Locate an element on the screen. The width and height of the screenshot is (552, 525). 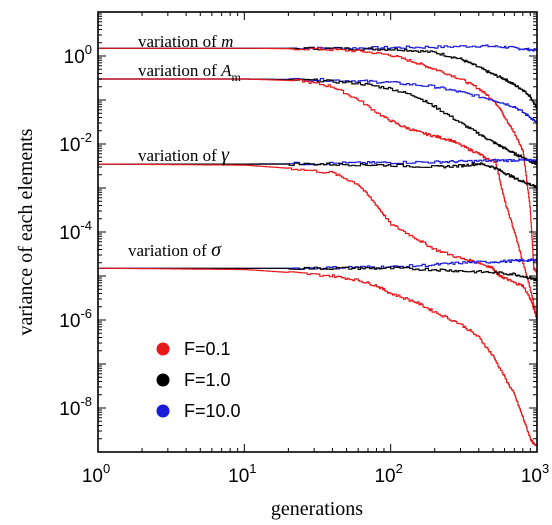
y-tick-label: 10⁰ is located at coordinates (78, 55).